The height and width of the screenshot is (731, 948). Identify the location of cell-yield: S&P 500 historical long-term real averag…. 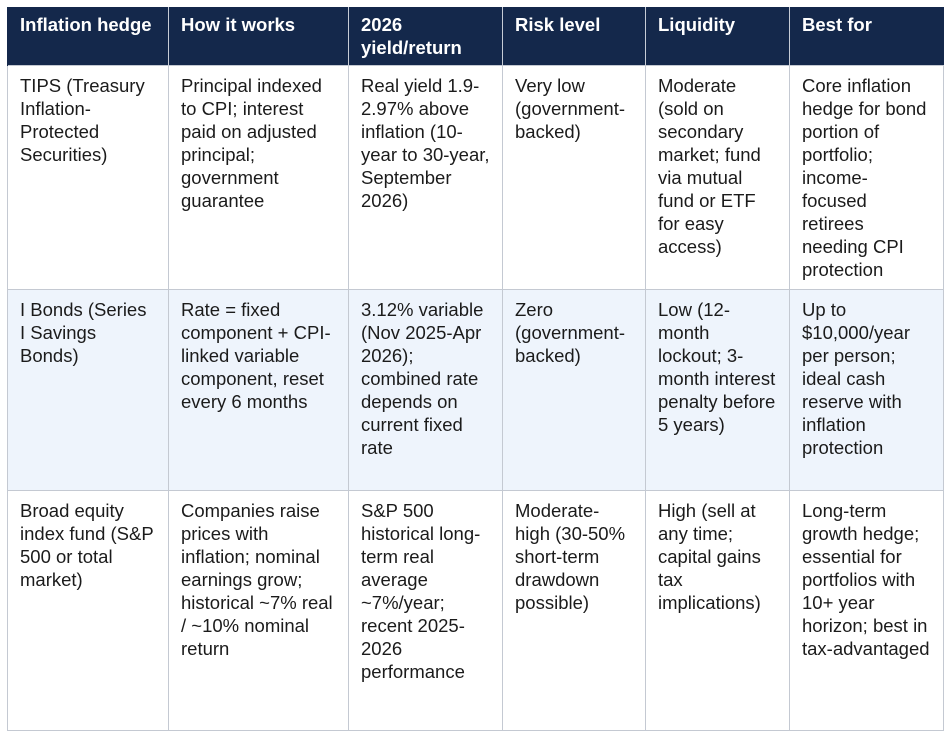
(425, 610).